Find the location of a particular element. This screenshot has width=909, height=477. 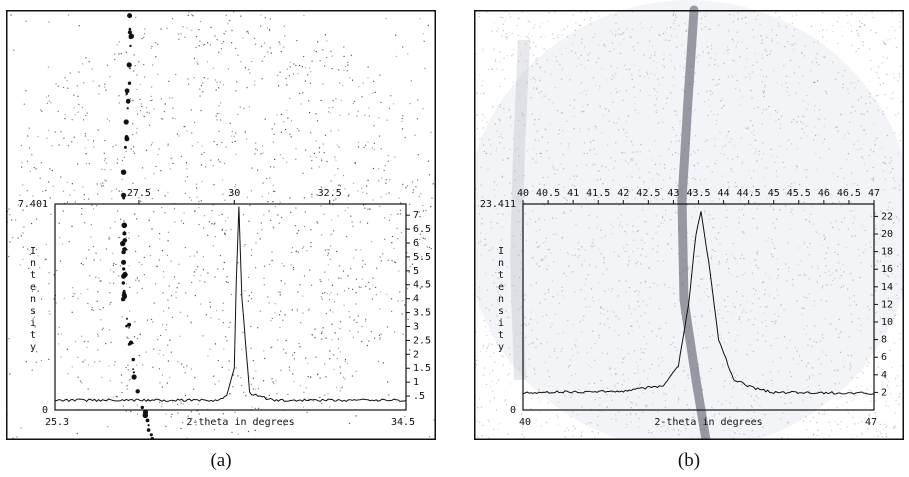

faint-ring-streak is located at coordinates (519, 210).